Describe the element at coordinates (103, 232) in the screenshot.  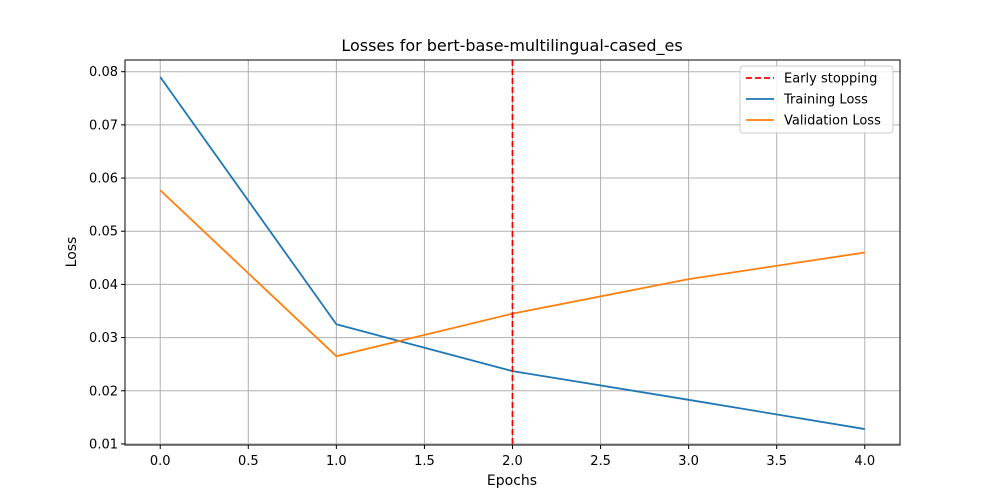
I see `y-tick-label: 0.05` at that location.